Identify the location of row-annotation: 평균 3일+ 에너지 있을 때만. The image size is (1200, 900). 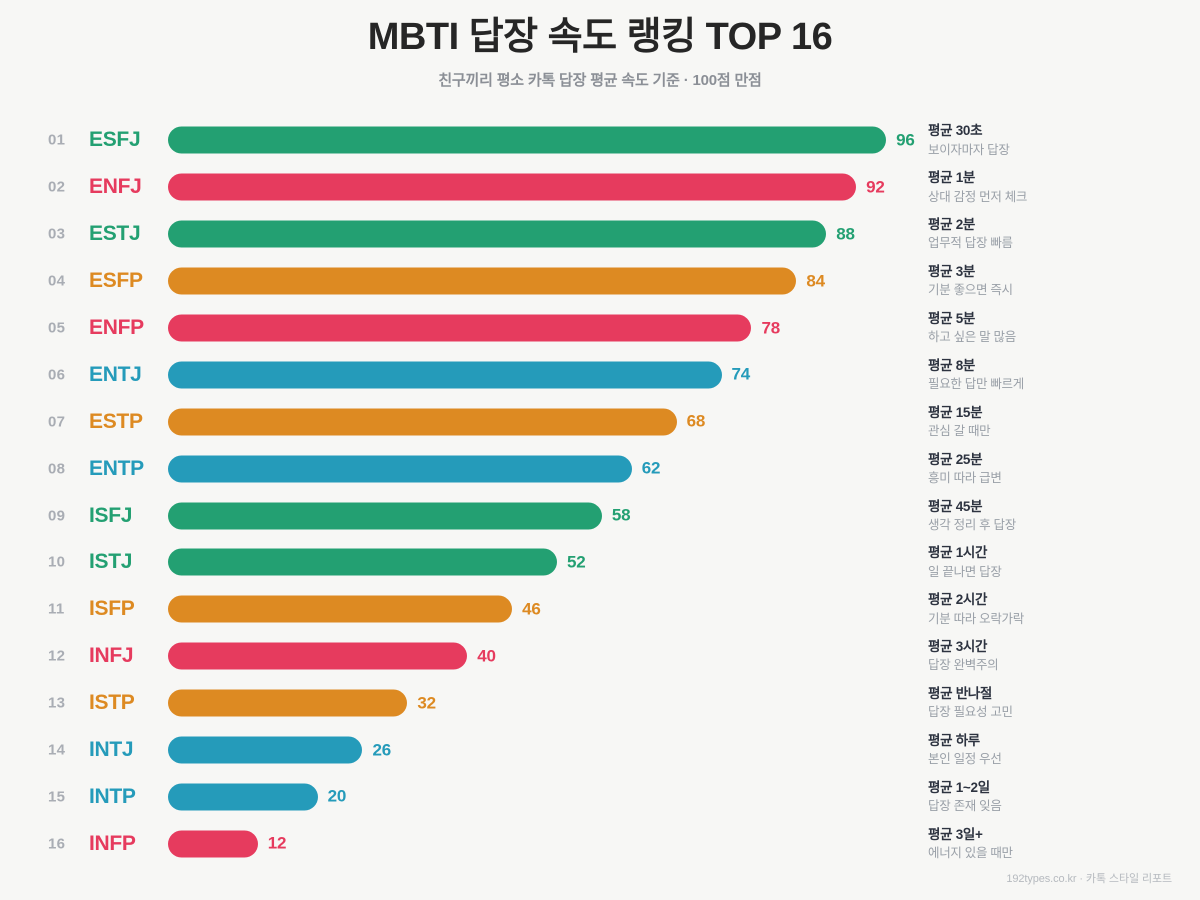
(1053, 844).